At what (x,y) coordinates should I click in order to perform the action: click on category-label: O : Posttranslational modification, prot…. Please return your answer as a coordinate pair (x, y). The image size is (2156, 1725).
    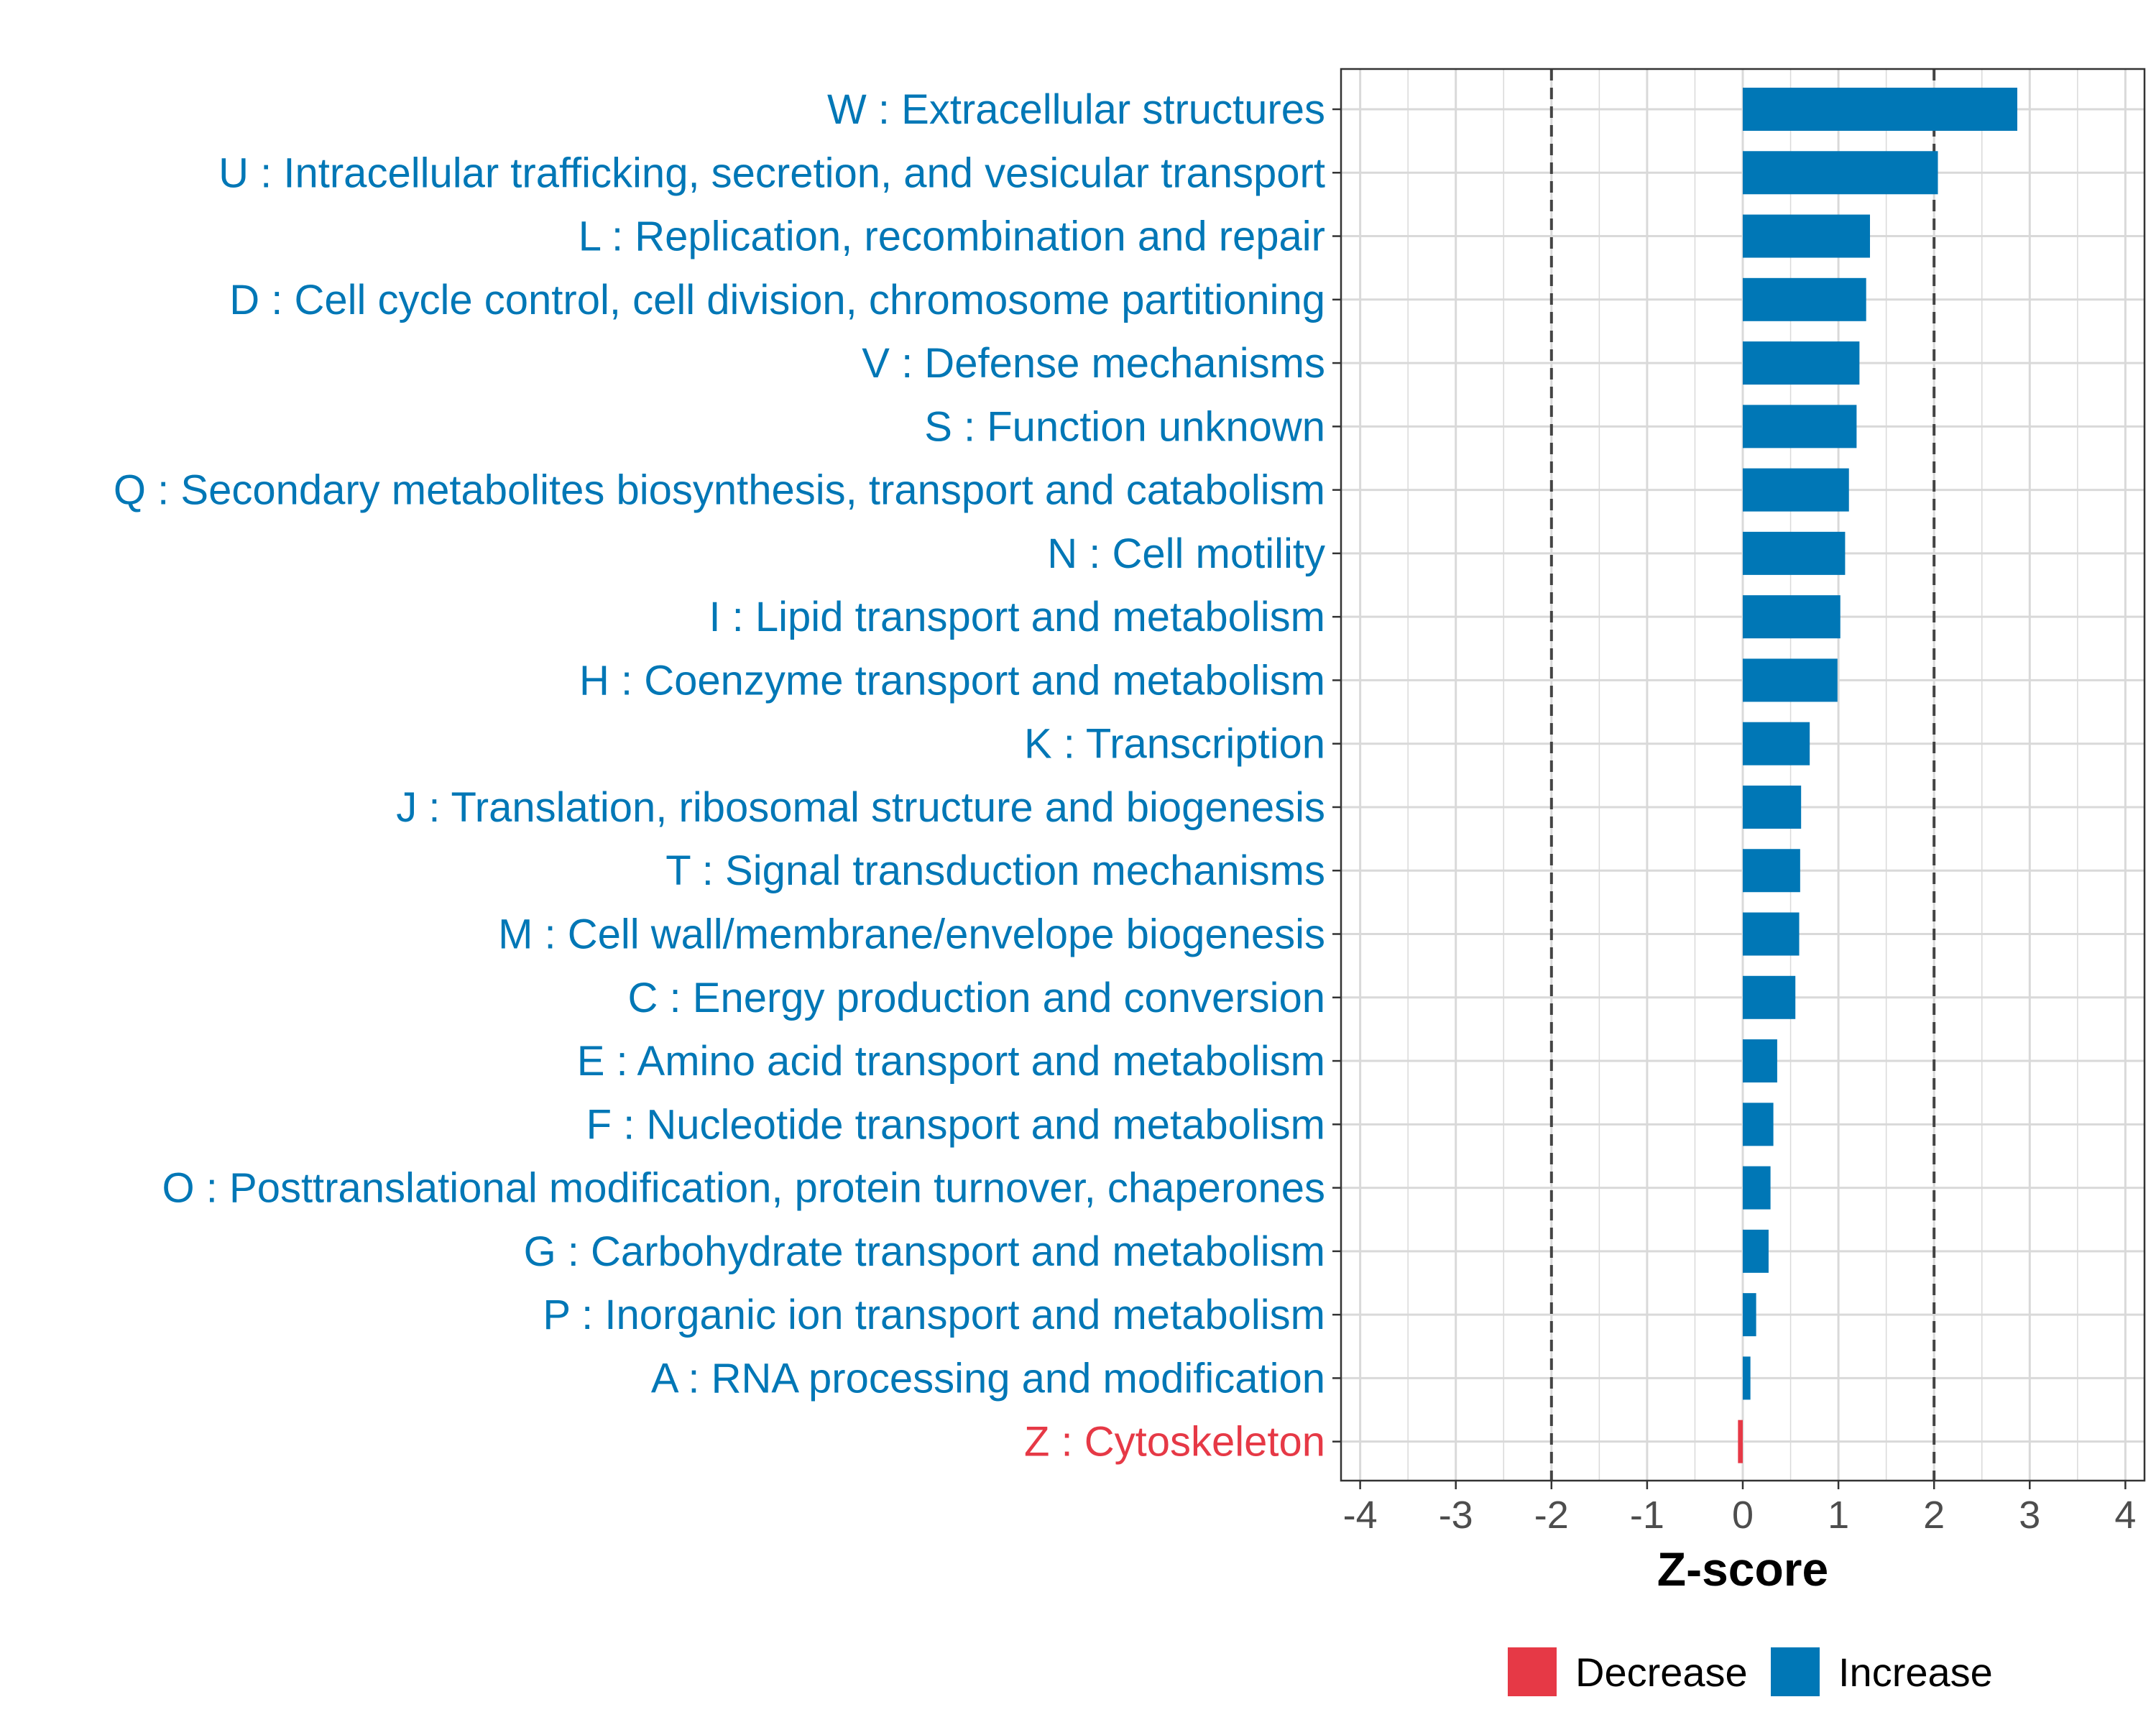
    Looking at the image, I should click on (744, 1188).